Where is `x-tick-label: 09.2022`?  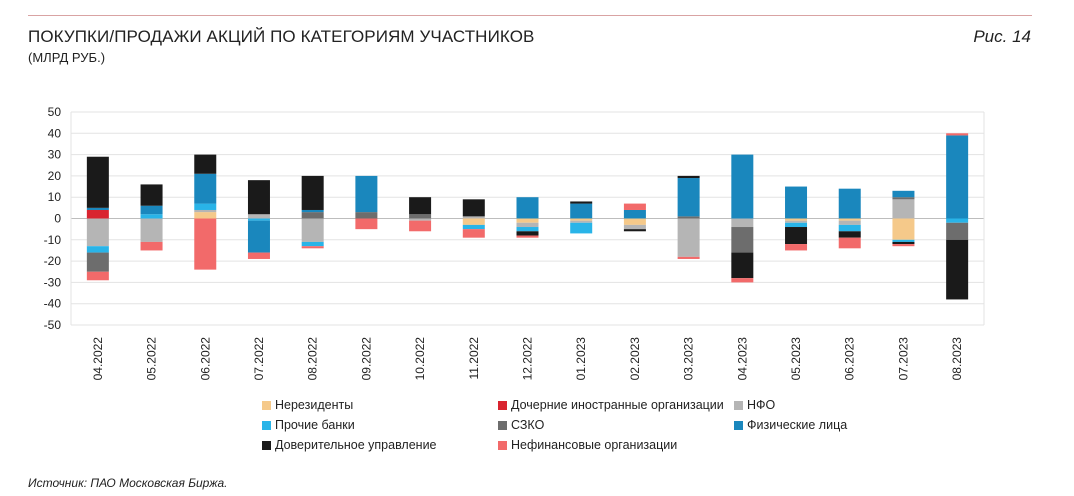 x-tick-label: 09.2022 is located at coordinates (366, 359).